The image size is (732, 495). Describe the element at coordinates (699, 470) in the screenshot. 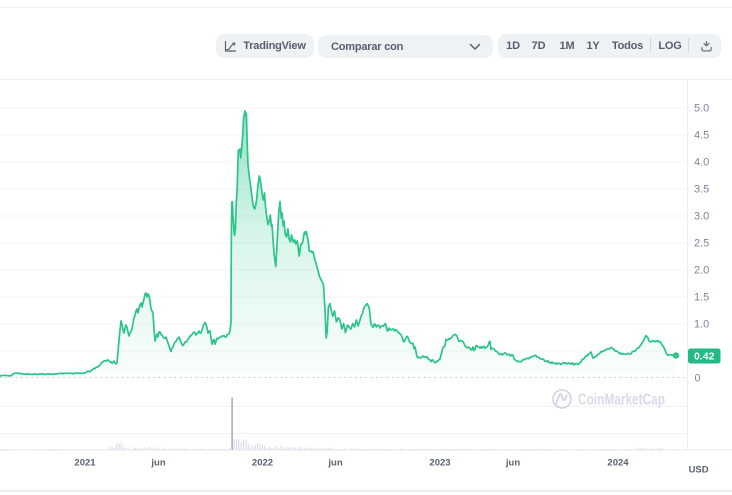

I see `svg-text: USD` at that location.